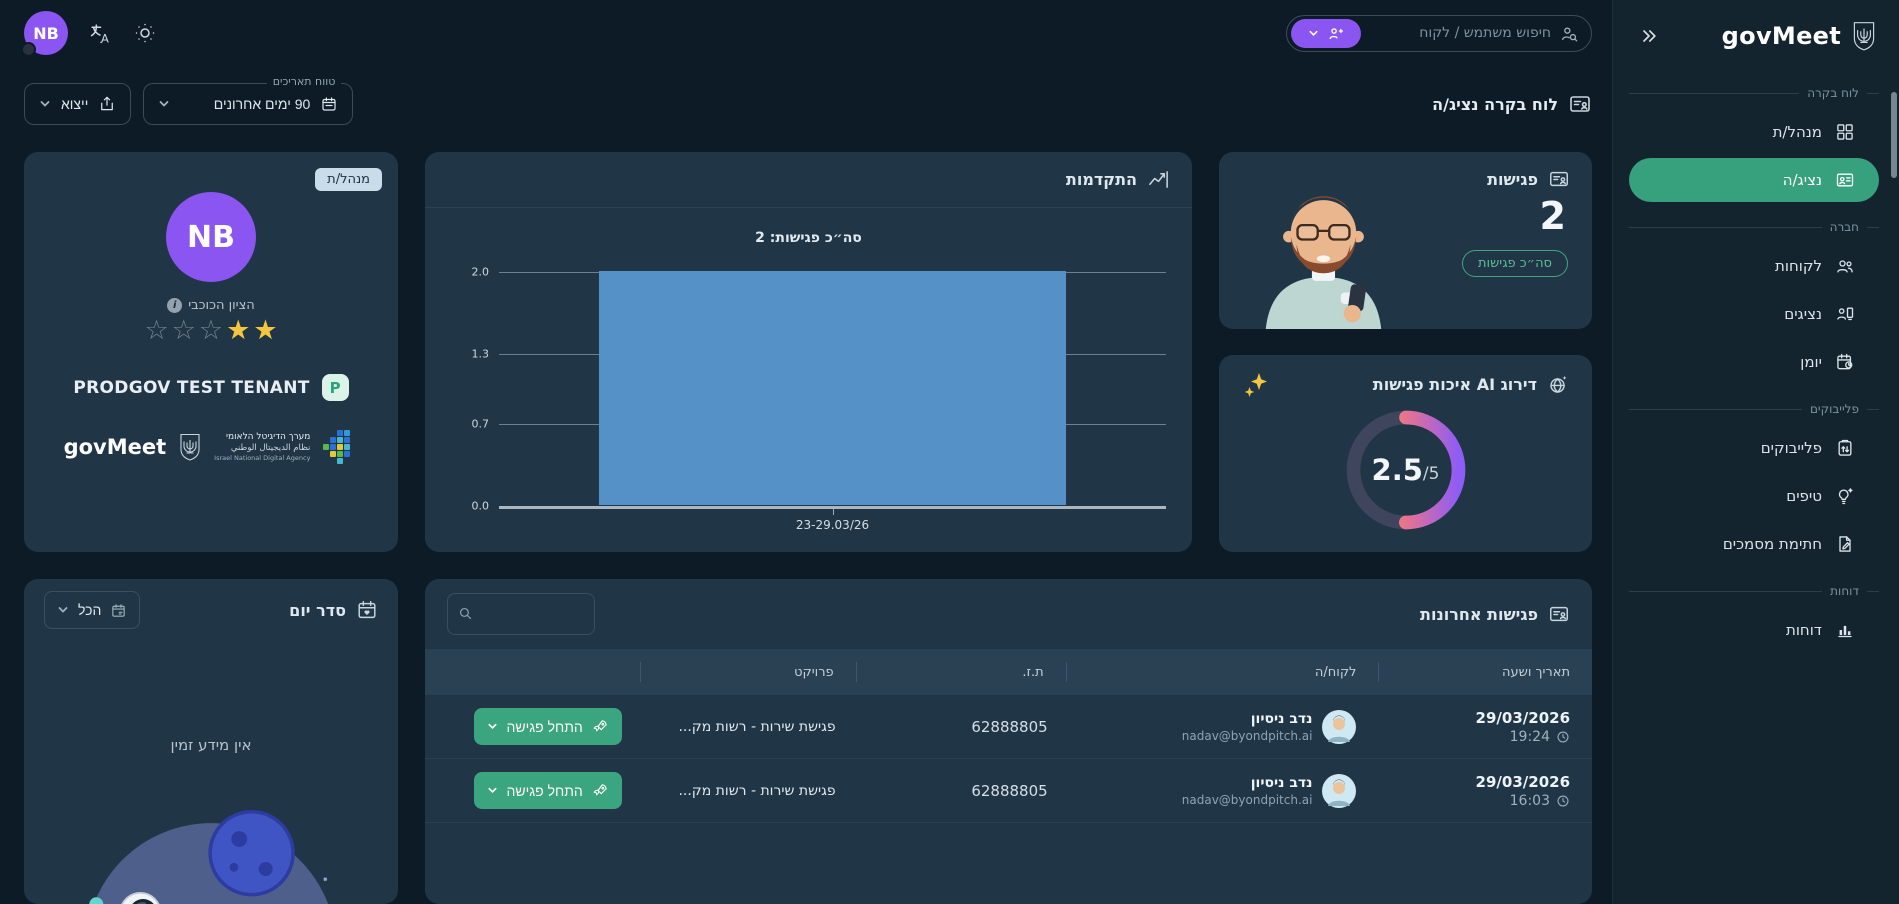  I want to click on column-date: תאריך ושעה, so click(1485, 672).